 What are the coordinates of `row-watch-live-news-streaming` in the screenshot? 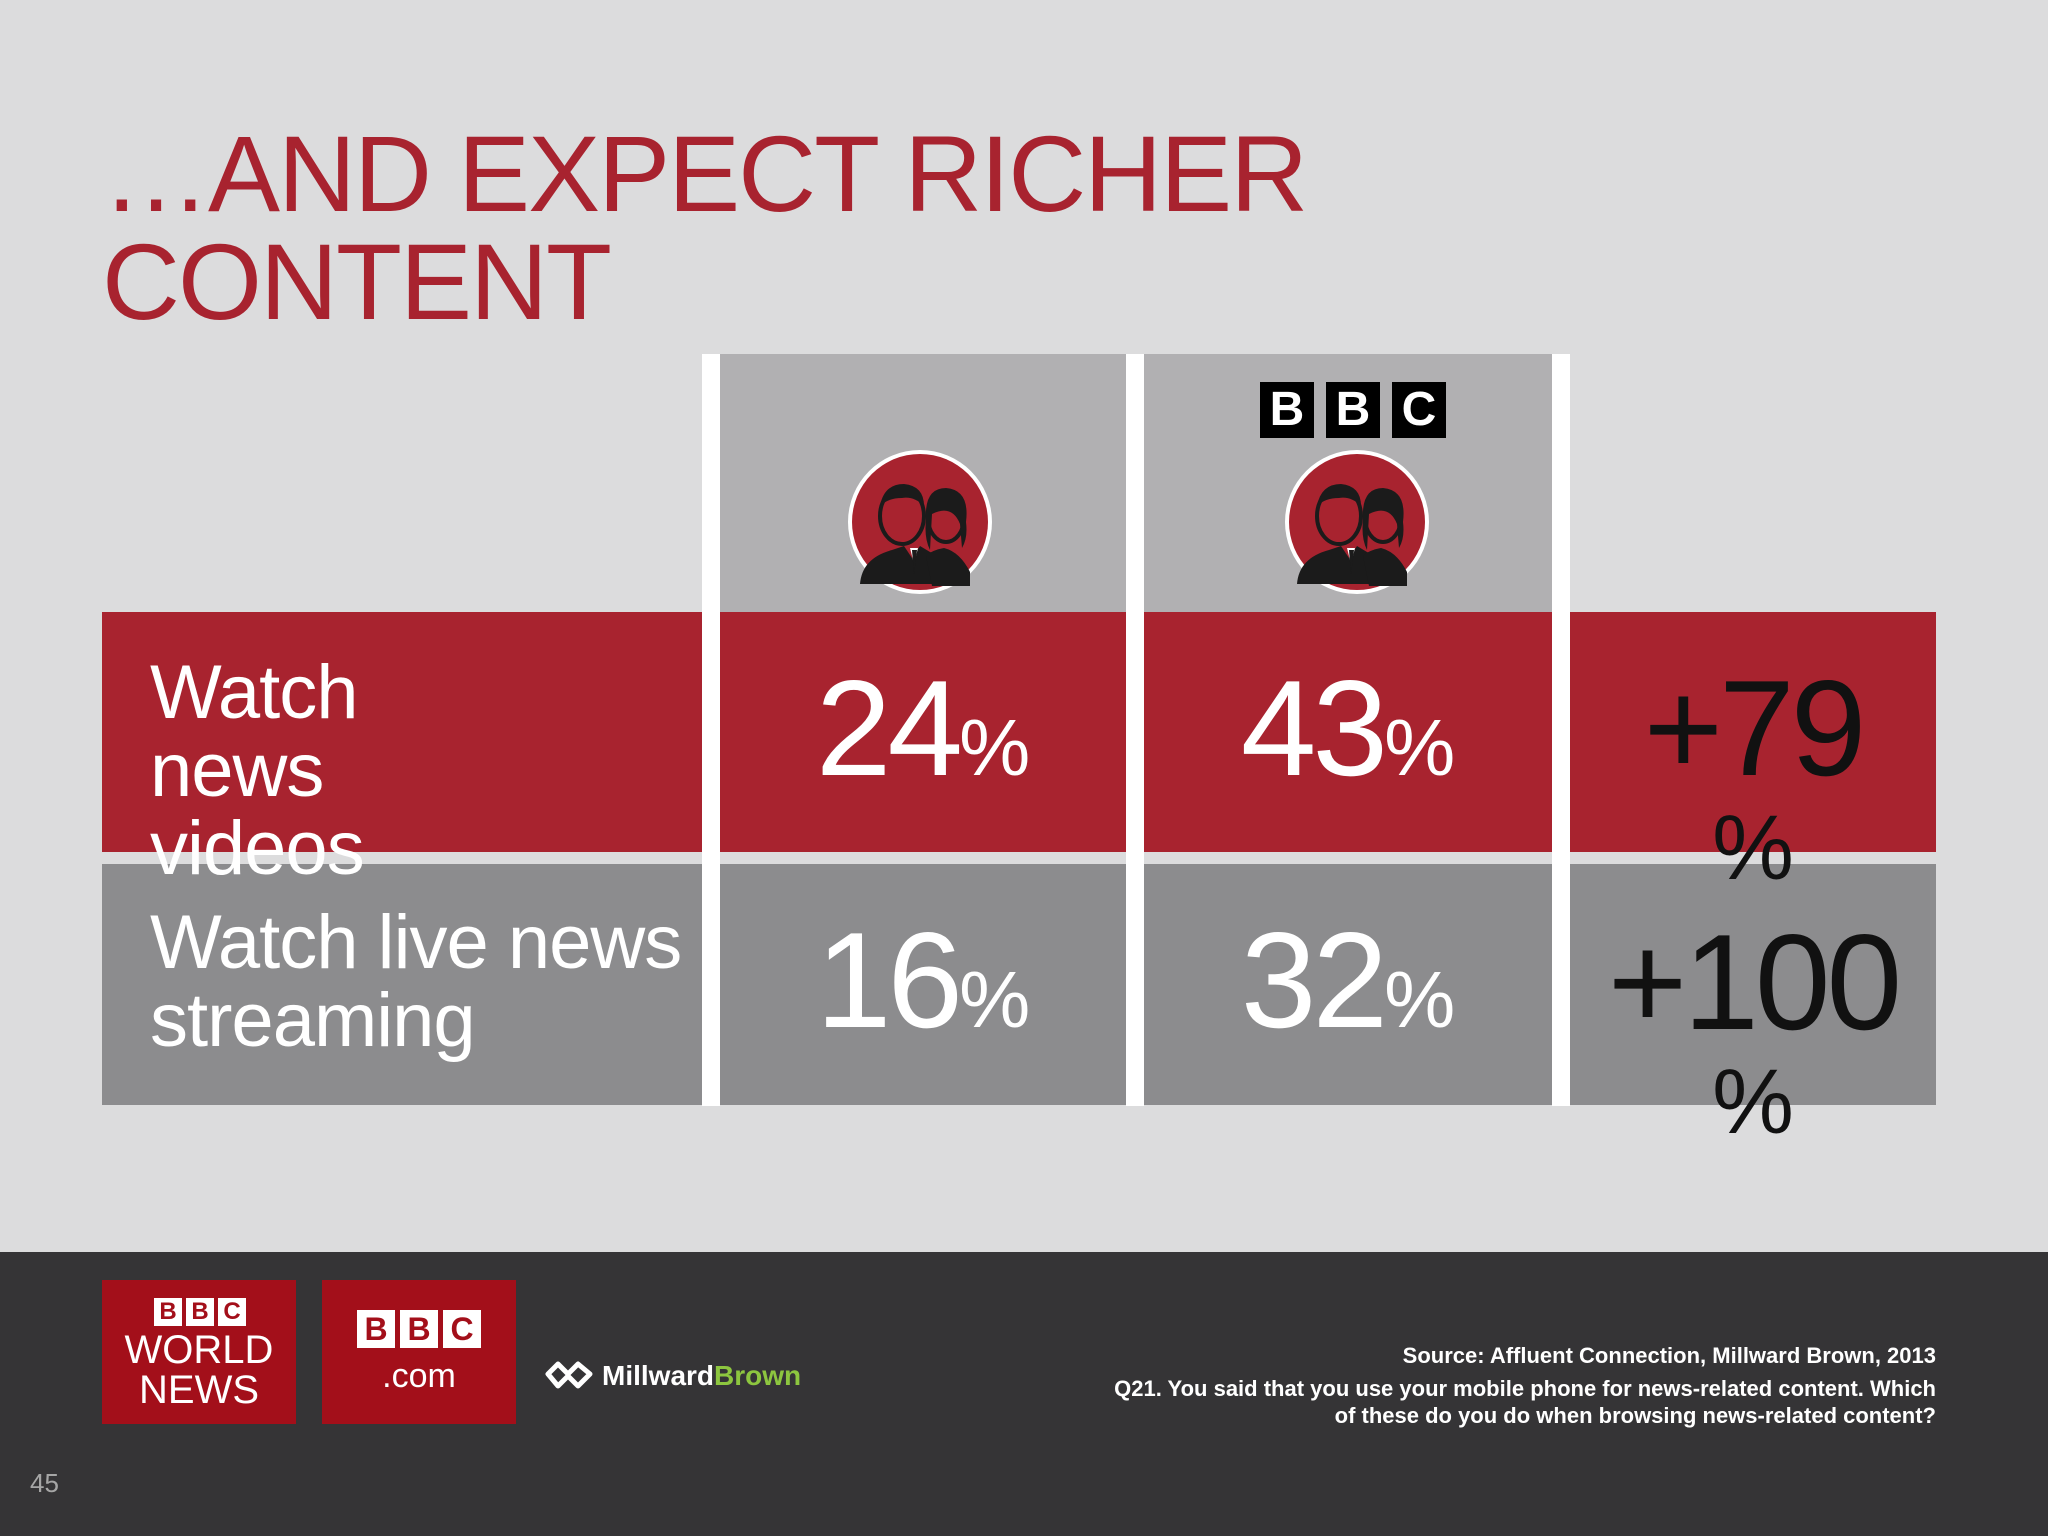 It's located at (402, 984).